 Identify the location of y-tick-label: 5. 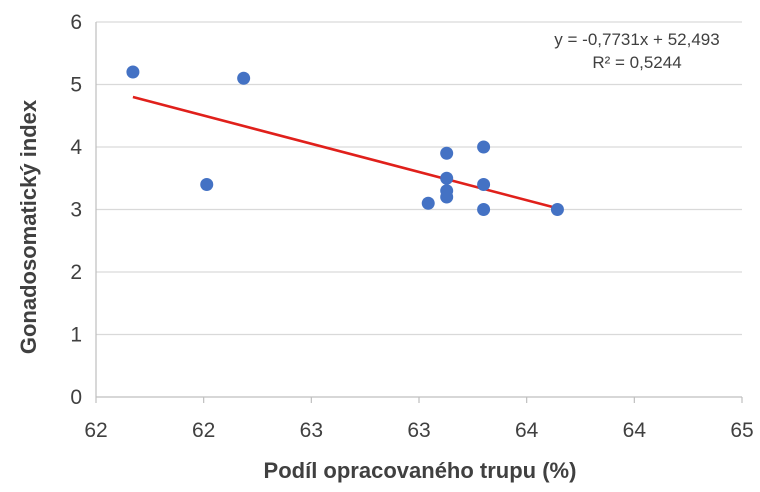
(76, 85).